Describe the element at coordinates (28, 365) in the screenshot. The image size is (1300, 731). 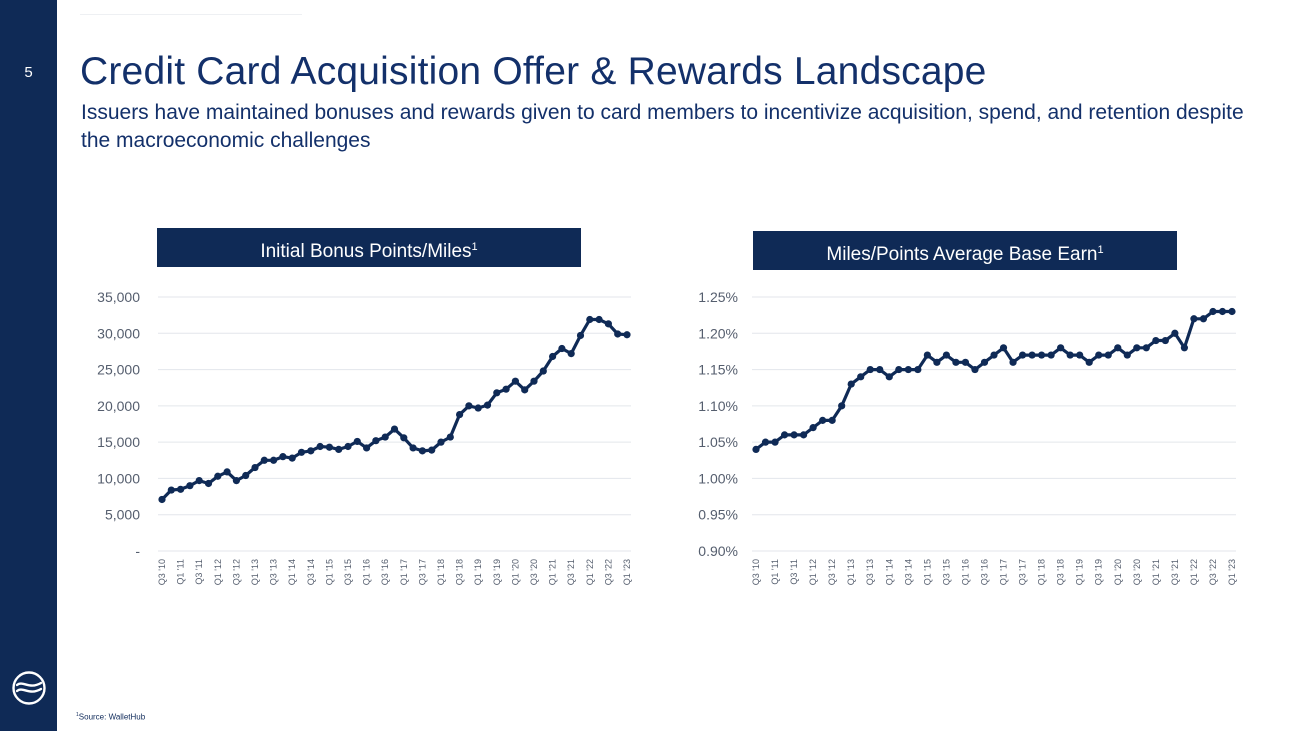
I see `sidebar: 5` at that location.